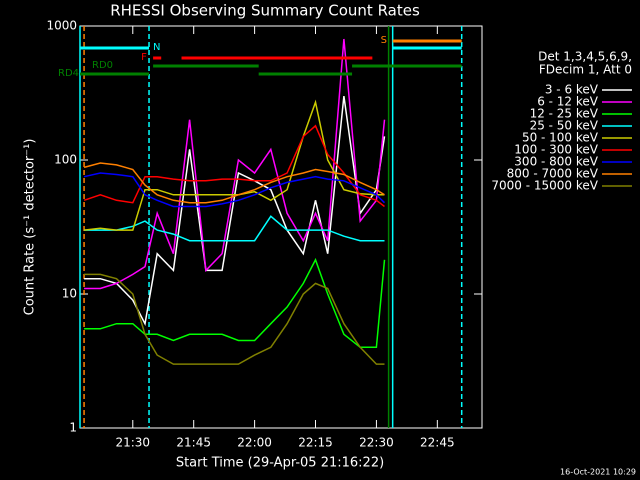 Image resolution: width=640 pixels, height=480 pixels. I want to click on x-tick-label: 22:15, so click(315, 443).